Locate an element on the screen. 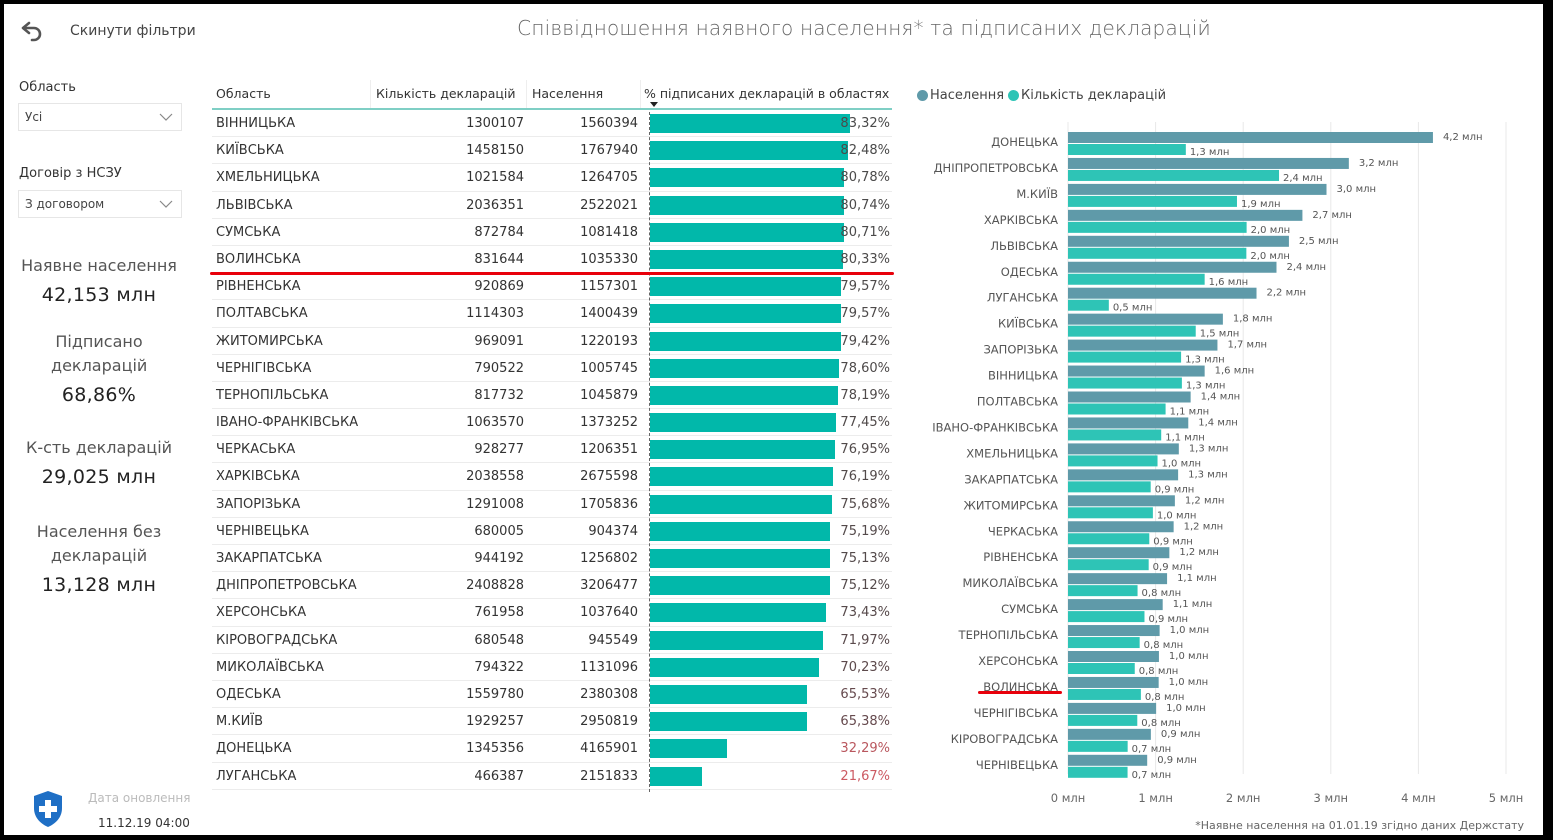  column-header-population: Населення is located at coordinates (568, 93).